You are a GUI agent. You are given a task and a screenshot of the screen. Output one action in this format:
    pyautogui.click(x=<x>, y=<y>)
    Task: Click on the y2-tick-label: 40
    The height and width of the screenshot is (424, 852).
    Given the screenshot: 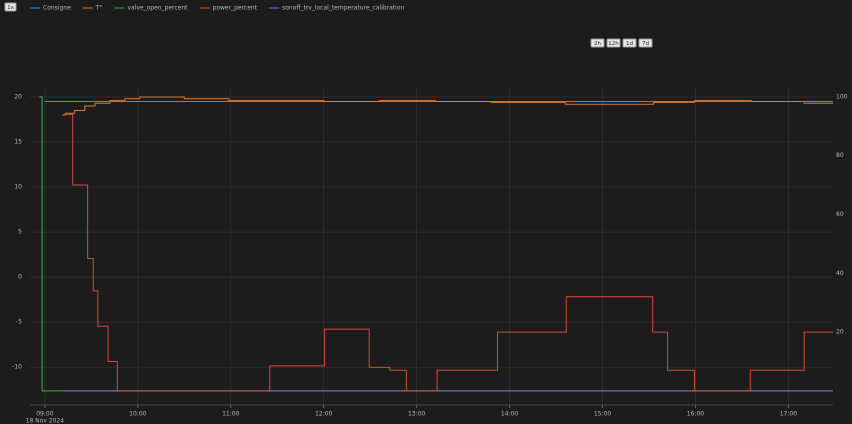 What is the action you would take?
    pyautogui.click(x=840, y=273)
    